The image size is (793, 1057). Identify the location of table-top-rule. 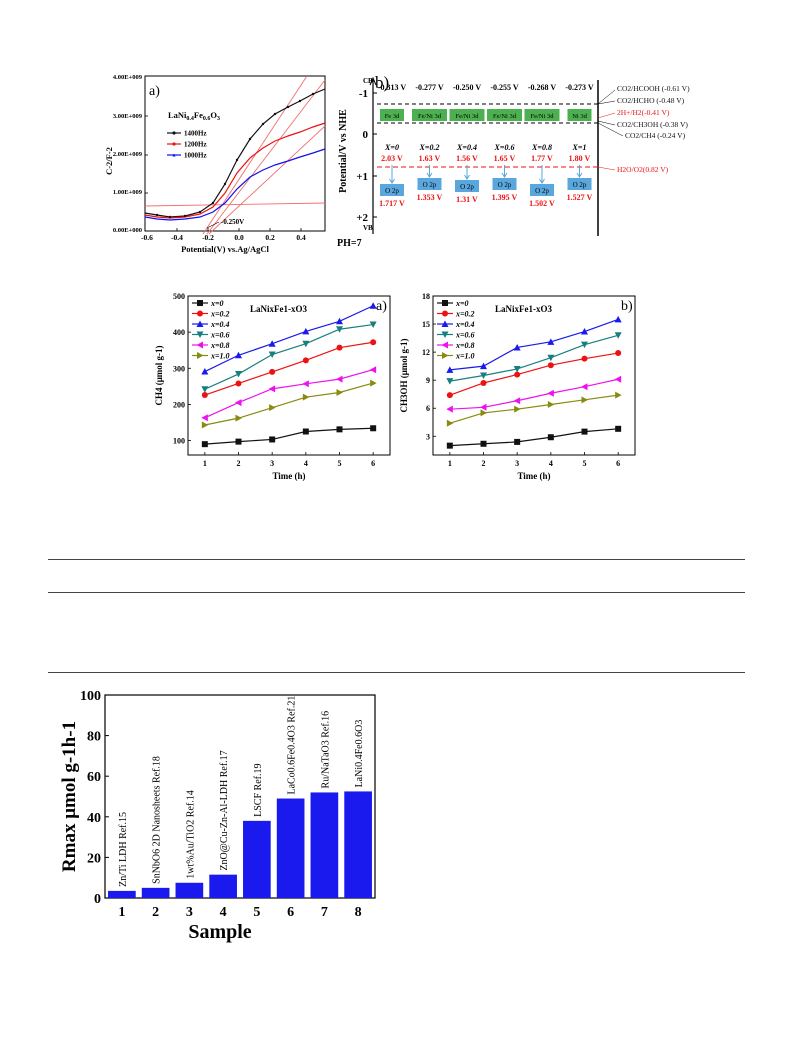
(396, 559).